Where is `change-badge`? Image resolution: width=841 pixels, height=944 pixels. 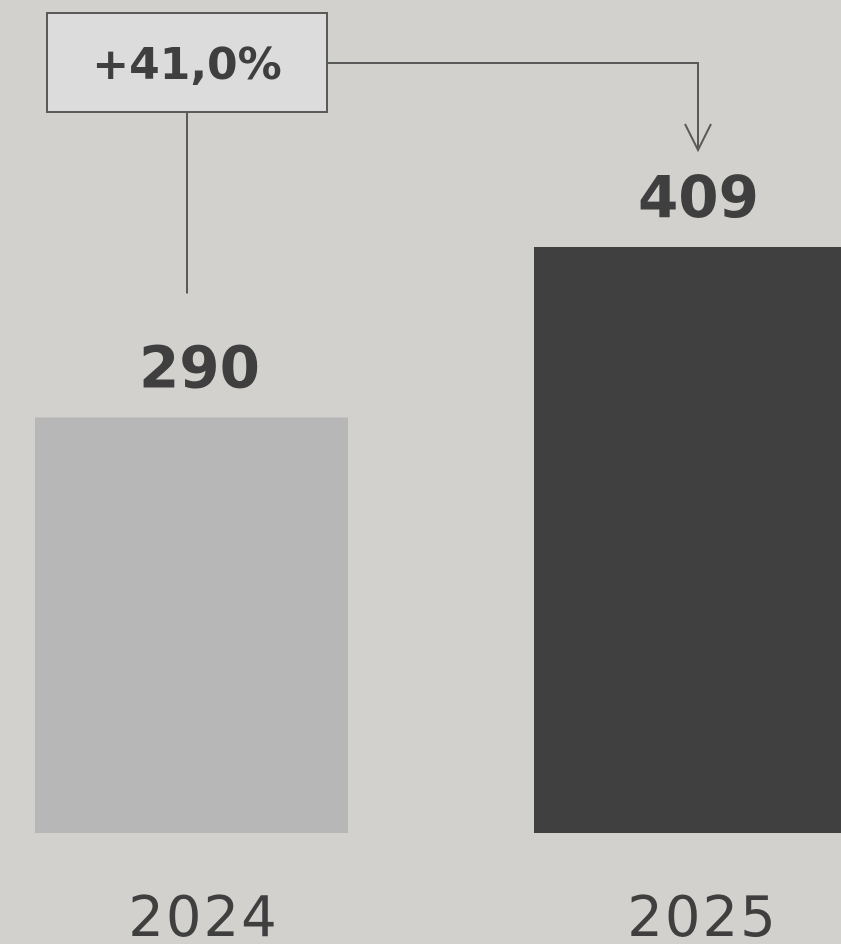 change-badge is located at coordinates (187, 62).